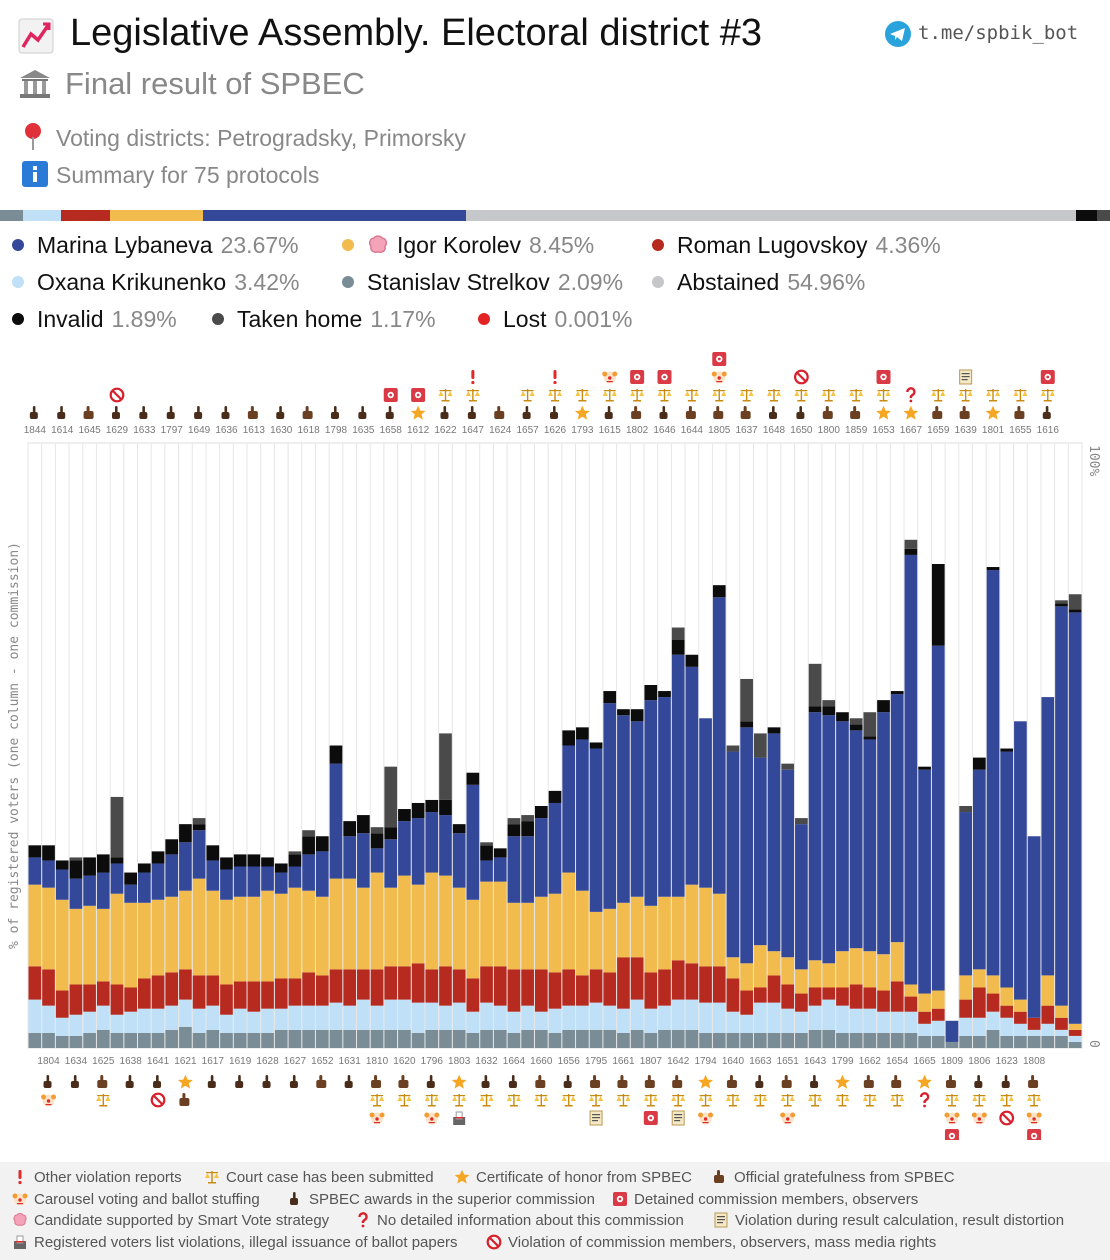  I want to click on bottom-commission-label: 1807, so click(651, 1061).